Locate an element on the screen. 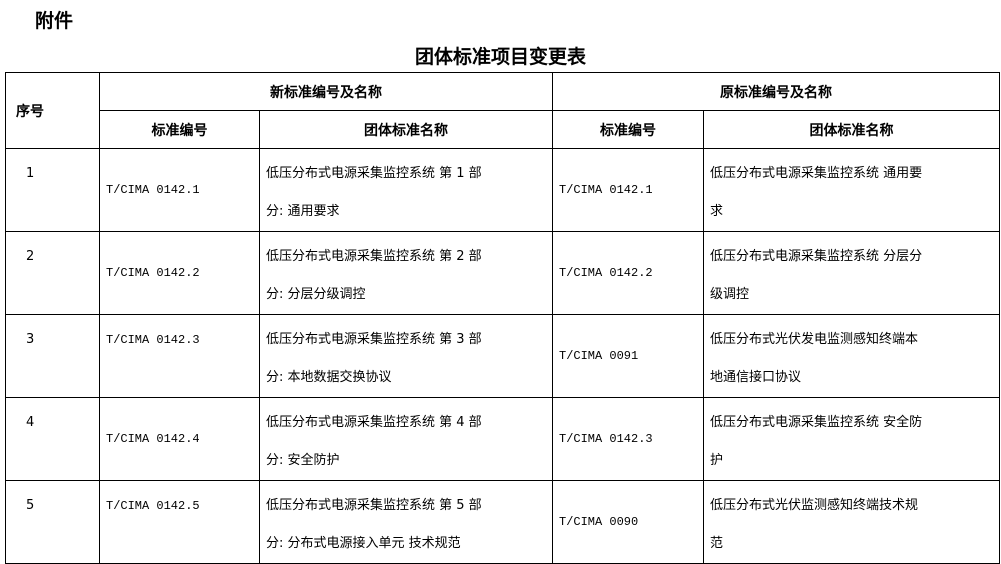 The image size is (1001, 564). text-line: 护 is located at coordinates (717, 460).